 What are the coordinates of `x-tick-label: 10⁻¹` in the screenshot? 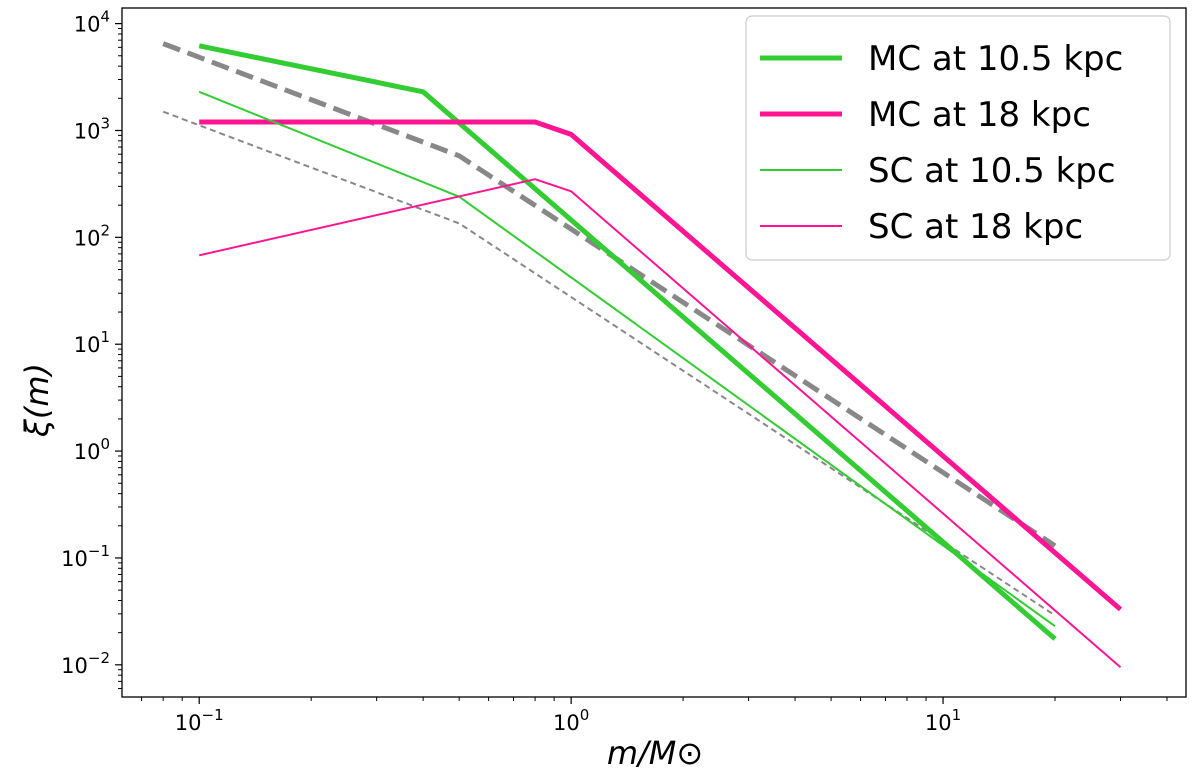 It's located at (199, 720).